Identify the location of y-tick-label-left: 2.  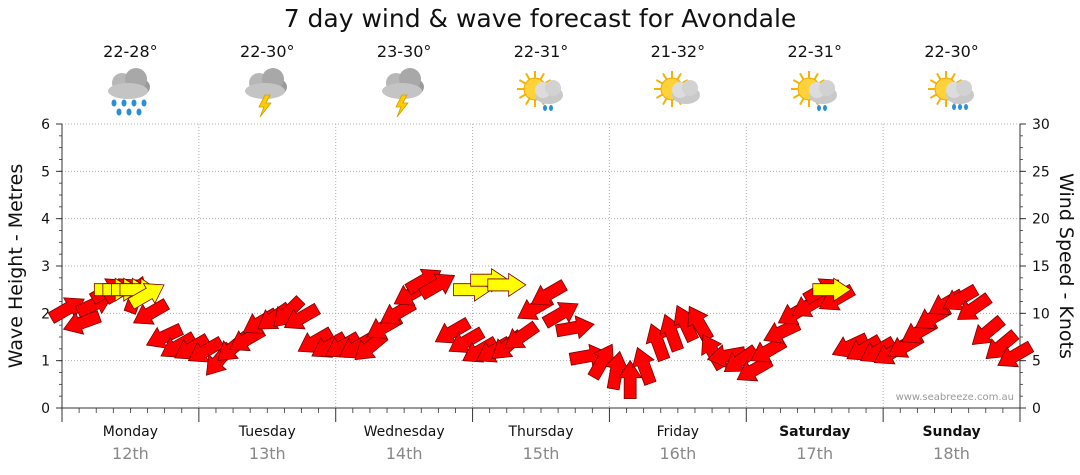
(45, 314).